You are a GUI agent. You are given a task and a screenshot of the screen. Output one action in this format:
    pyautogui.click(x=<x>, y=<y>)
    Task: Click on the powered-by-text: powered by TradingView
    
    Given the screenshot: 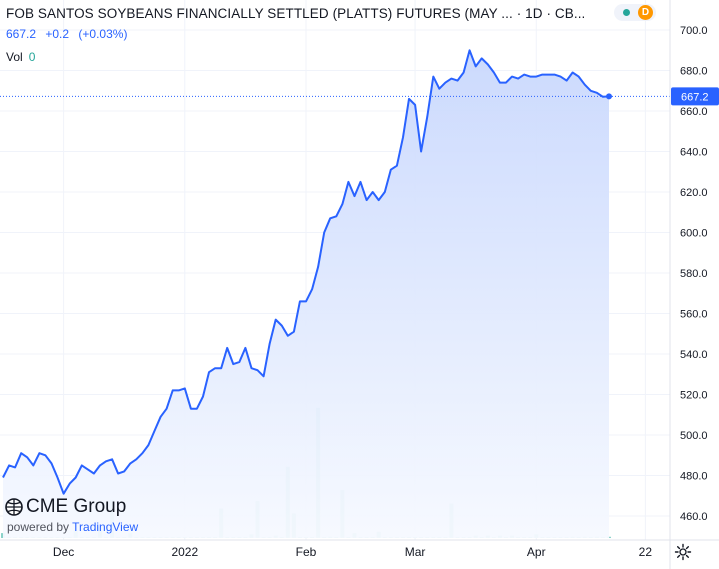 What is the action you would take?
    pyautogui.click(x=72, y=527)
    